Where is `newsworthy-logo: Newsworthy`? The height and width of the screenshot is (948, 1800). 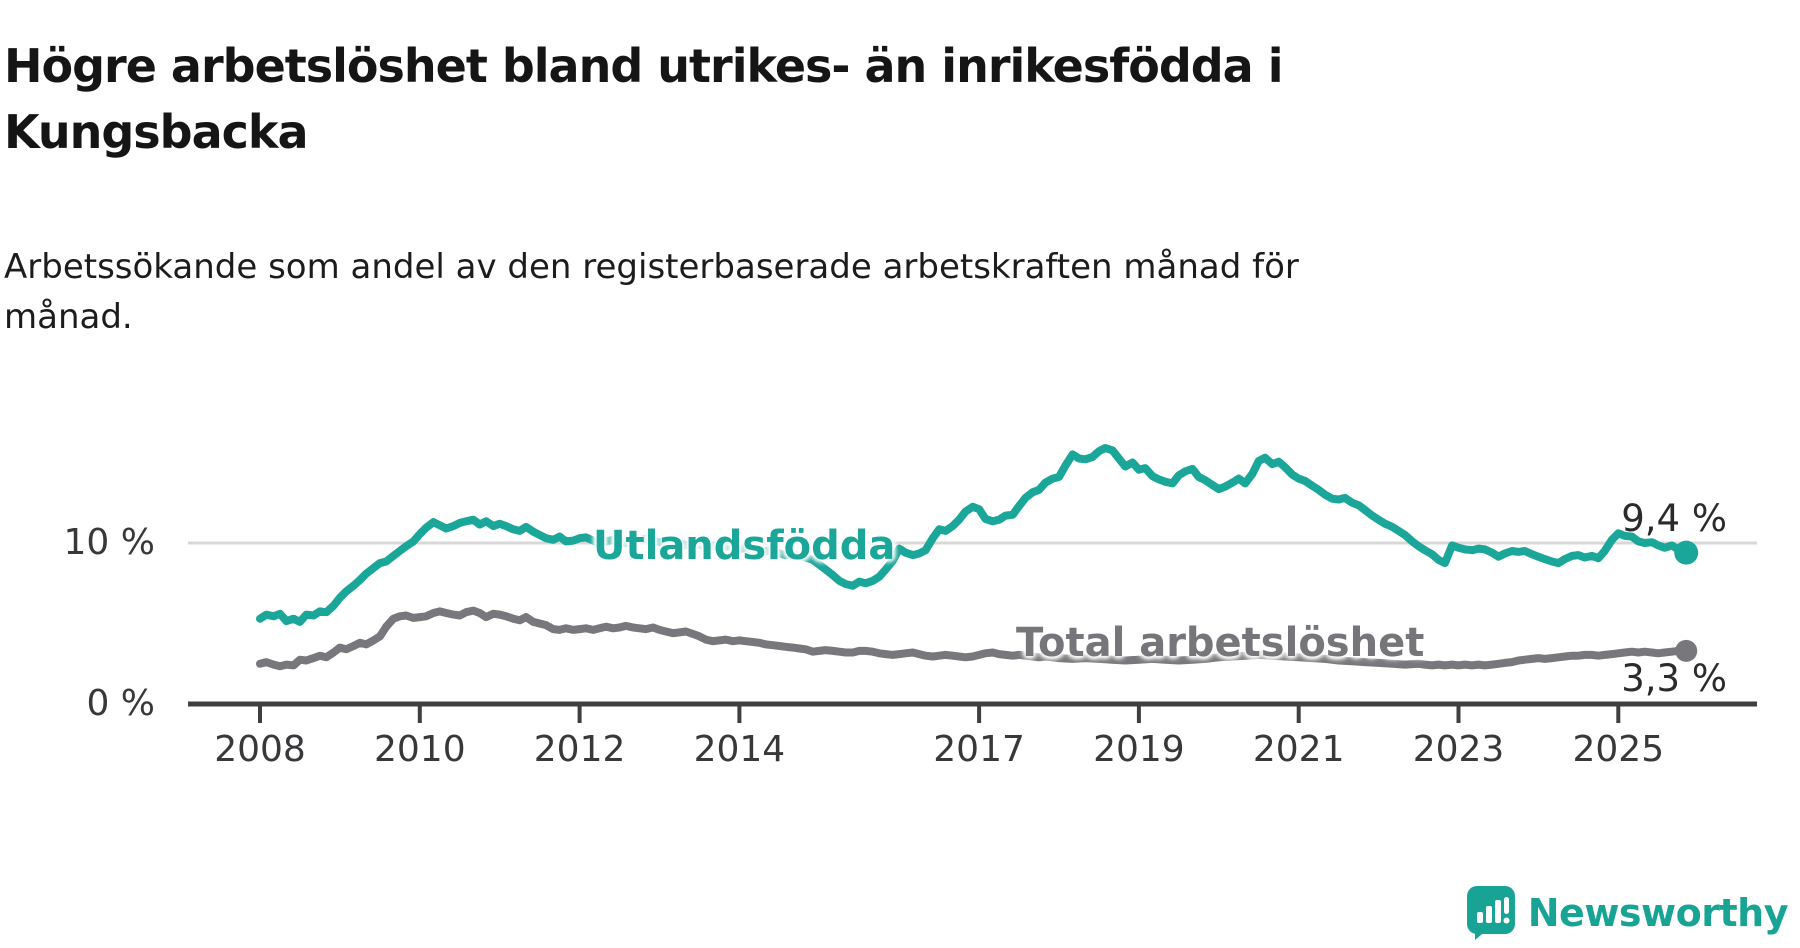 newsworthy-logo: Newsworthy is located at coordinates (1627, 913).